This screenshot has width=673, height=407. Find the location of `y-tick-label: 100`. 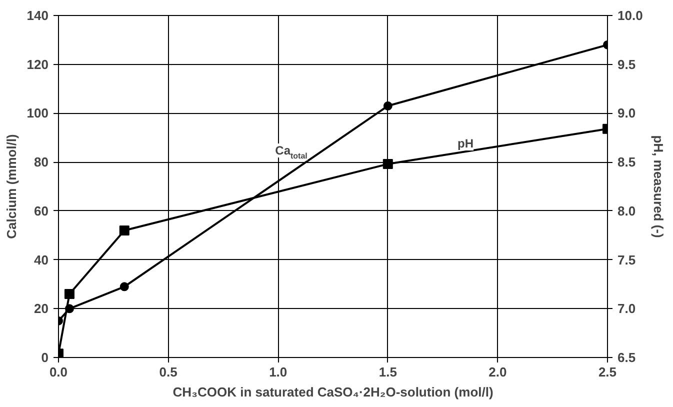

y-tick-label: 100 is located at coordinates (37, 113).